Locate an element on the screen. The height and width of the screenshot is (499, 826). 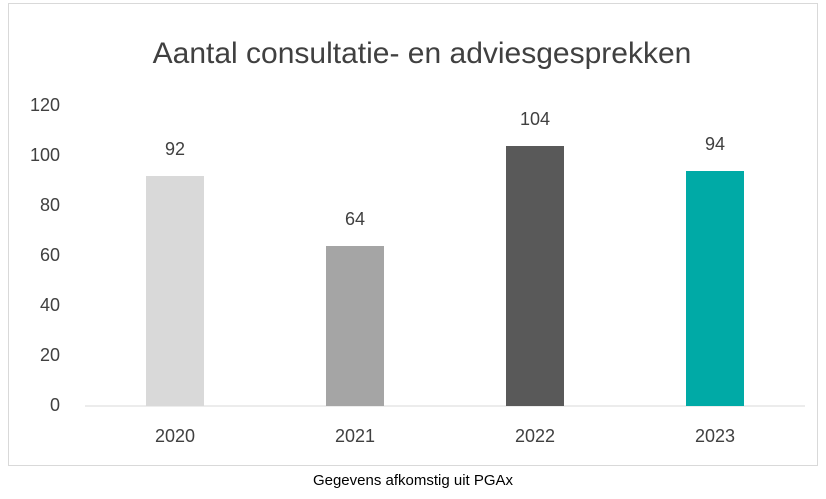
data-label: 94 is located at coordinates (715, 144).